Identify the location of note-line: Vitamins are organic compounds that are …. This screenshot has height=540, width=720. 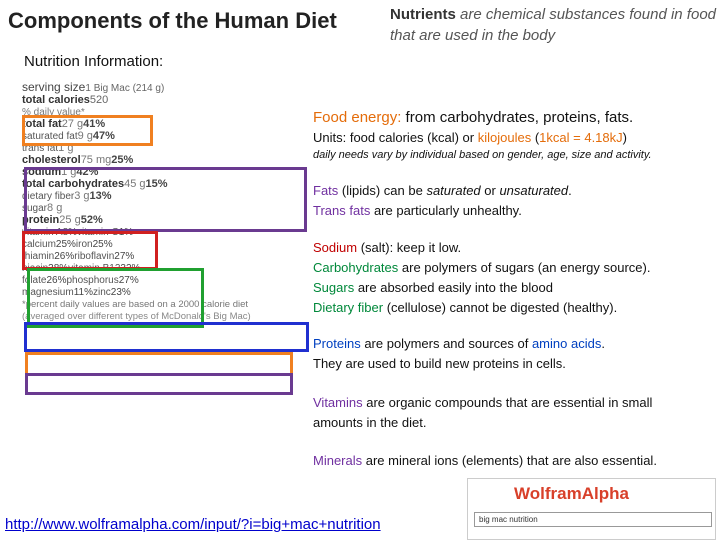
(515, 403).